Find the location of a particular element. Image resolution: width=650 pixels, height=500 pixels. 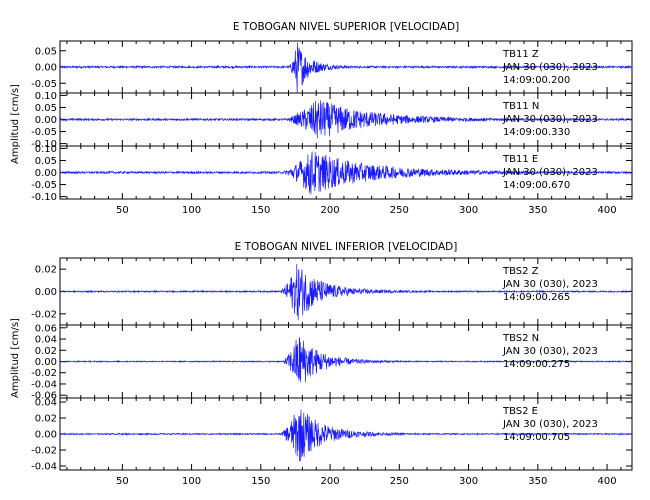

time-label: 14:09:00.265 is located at coordinates (536, 297).